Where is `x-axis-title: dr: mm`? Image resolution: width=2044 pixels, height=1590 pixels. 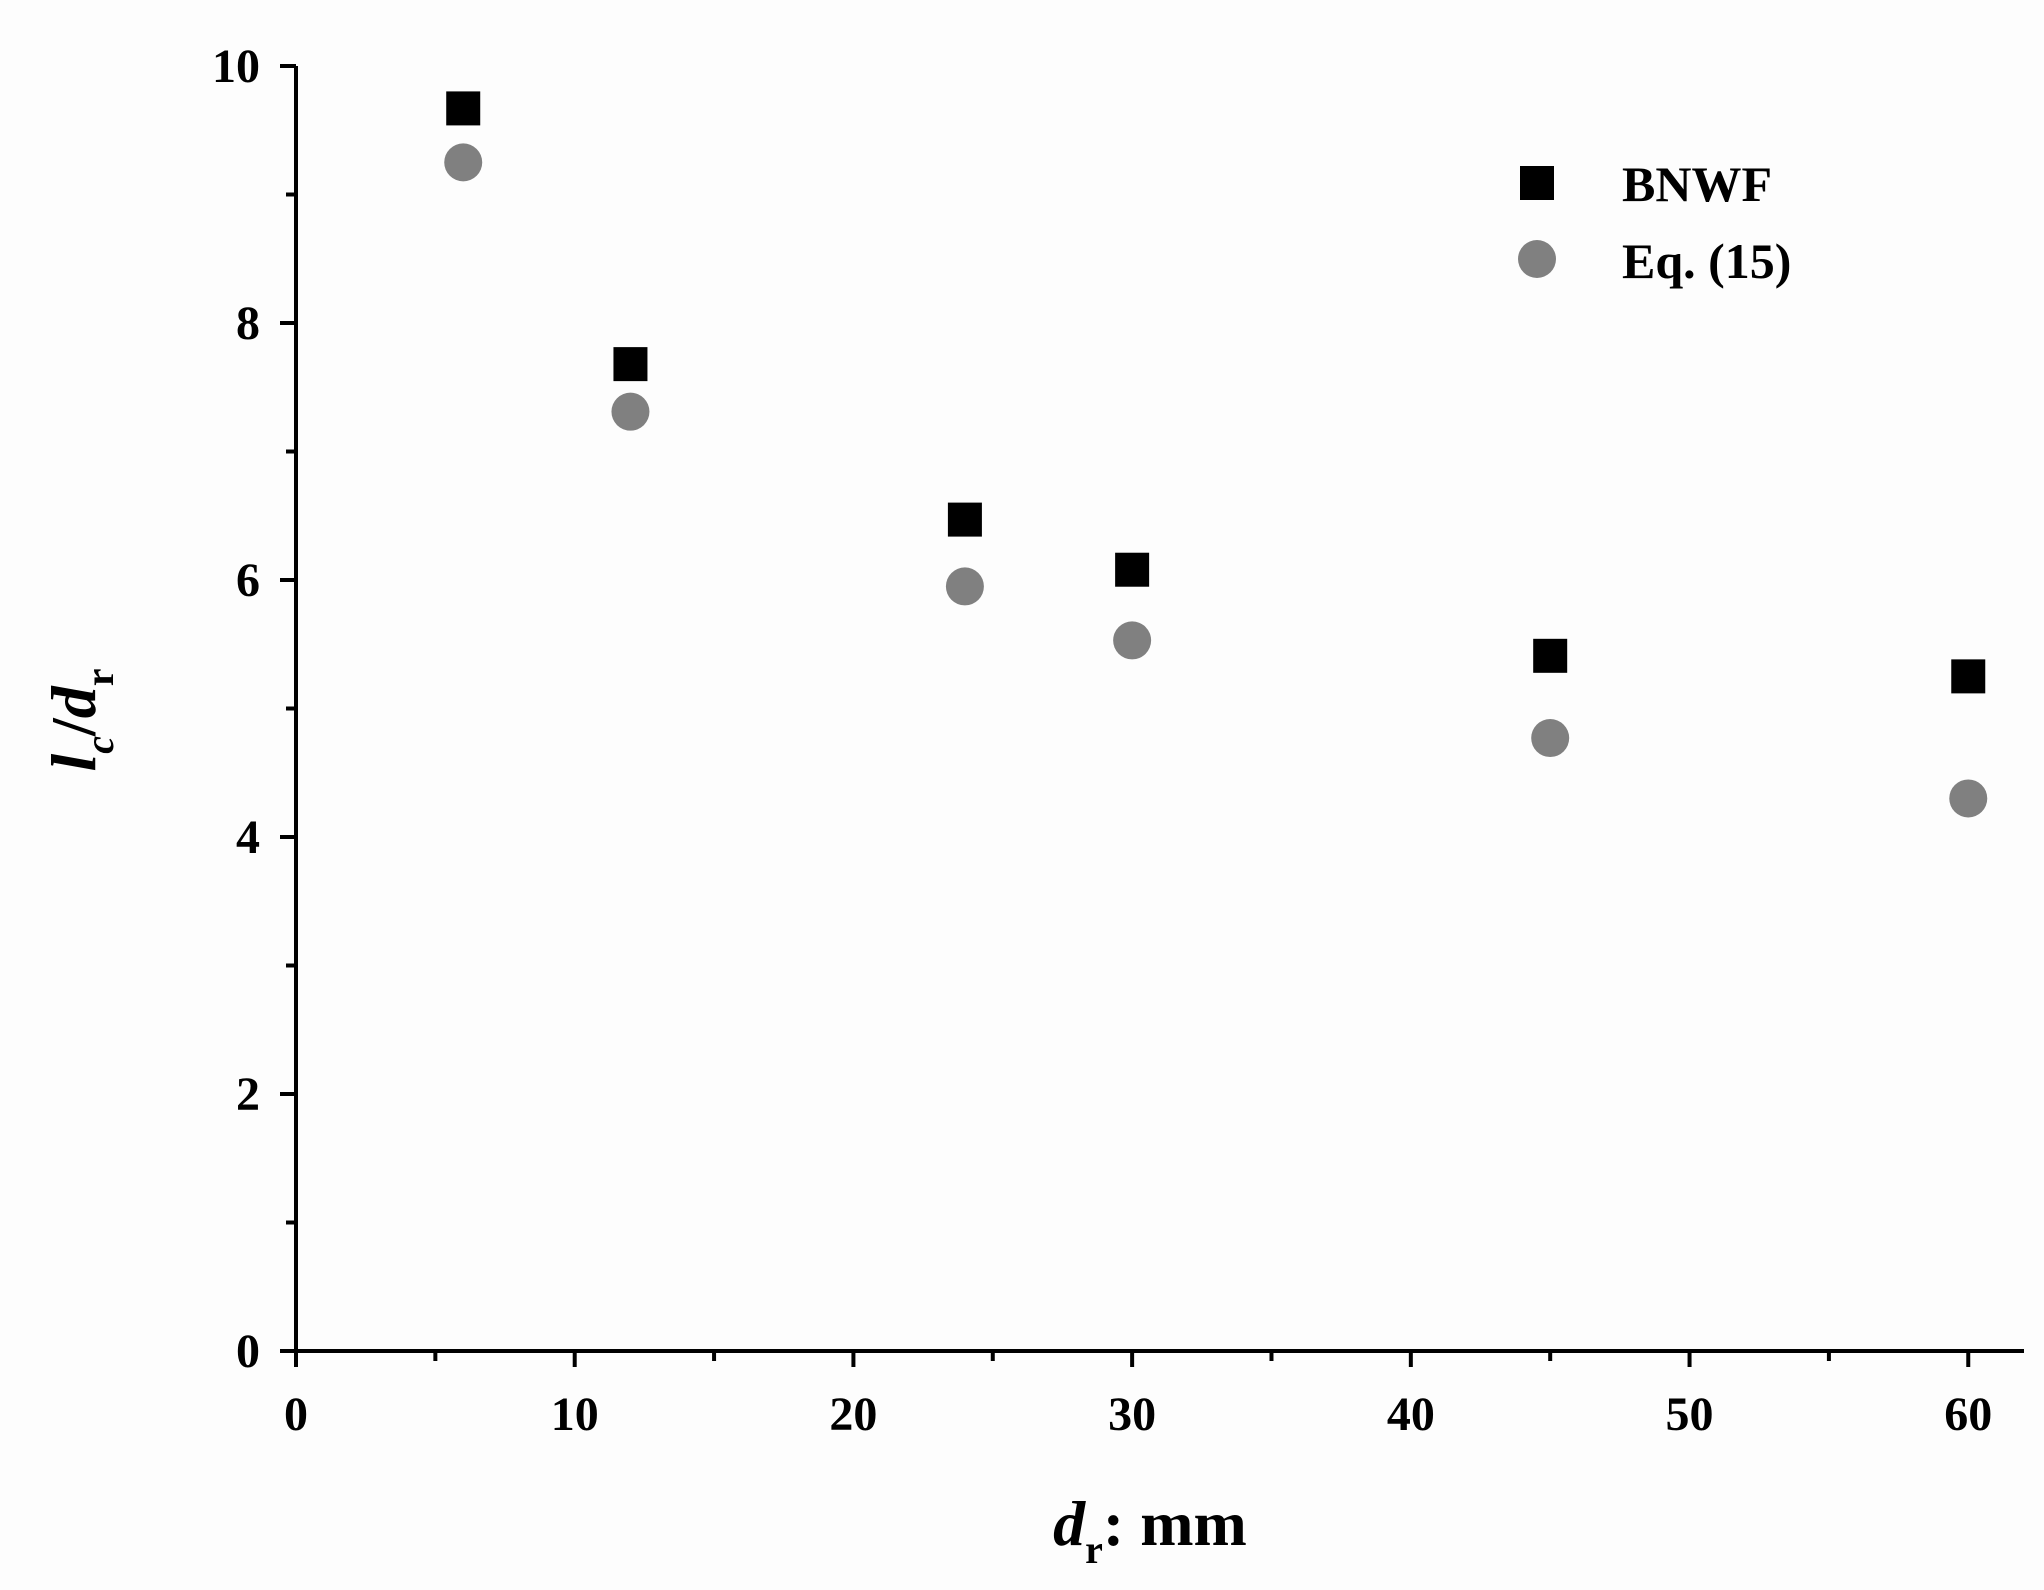 x-axis-title: dr: mm is located at coordinates (1150, 1530).